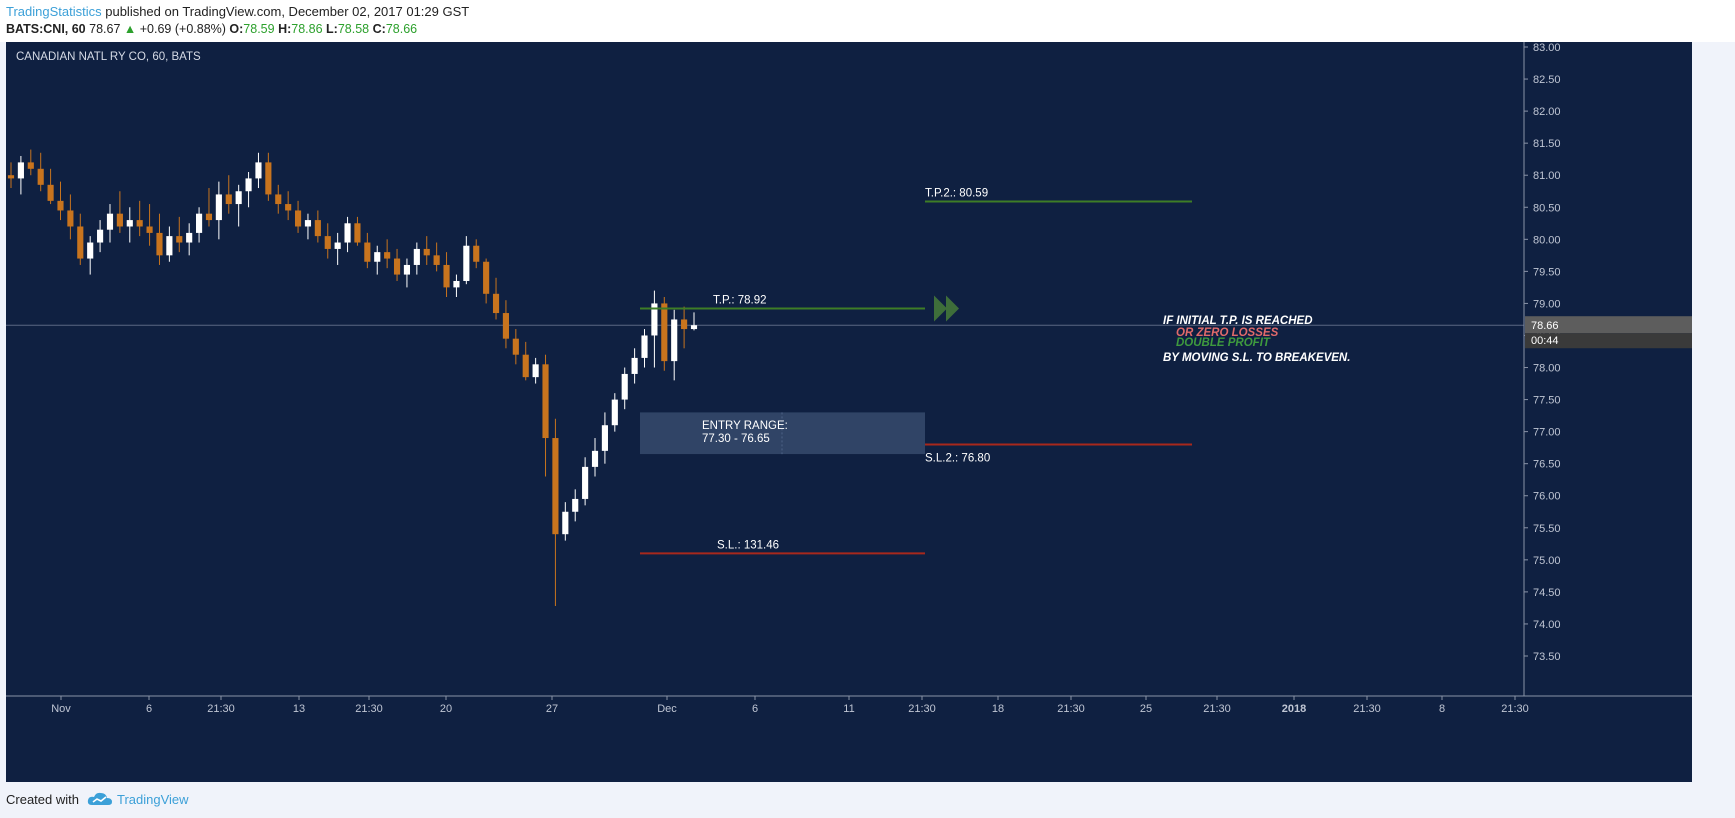 Image resolution: width=1735 pixels, height=818 pixels. I want to click on time-tick-label: Dec, so click(667, 709).